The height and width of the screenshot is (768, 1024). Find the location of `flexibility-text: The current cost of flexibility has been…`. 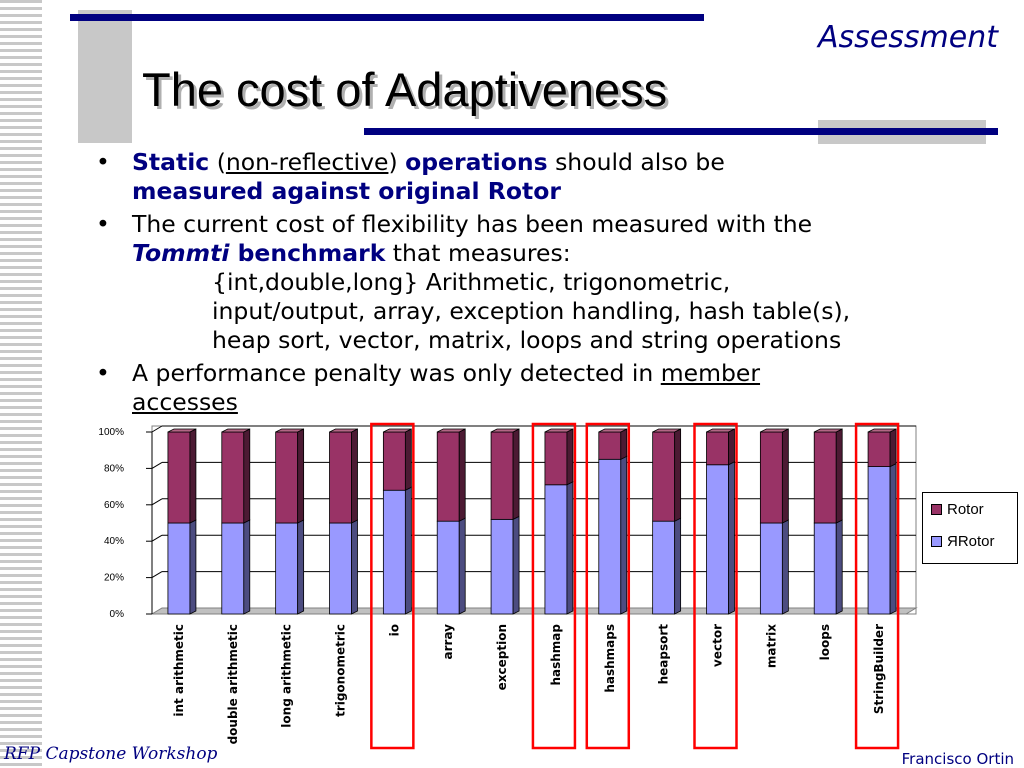

flexibility-text: The current cost of flexibility has been… is located at coordinates (472, 224).